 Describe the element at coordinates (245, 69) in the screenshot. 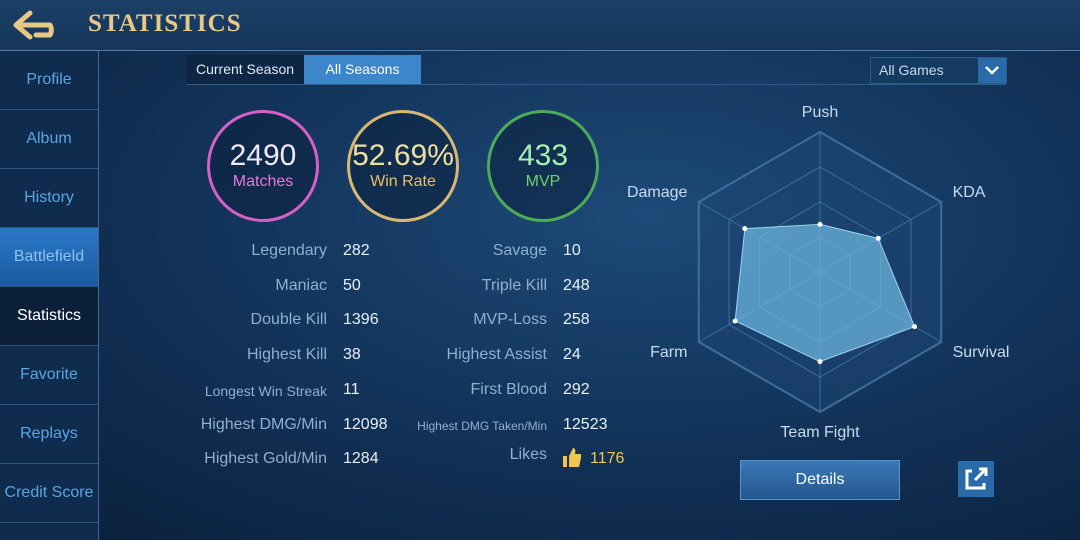

I see `season-tab: Current Season` at that location.